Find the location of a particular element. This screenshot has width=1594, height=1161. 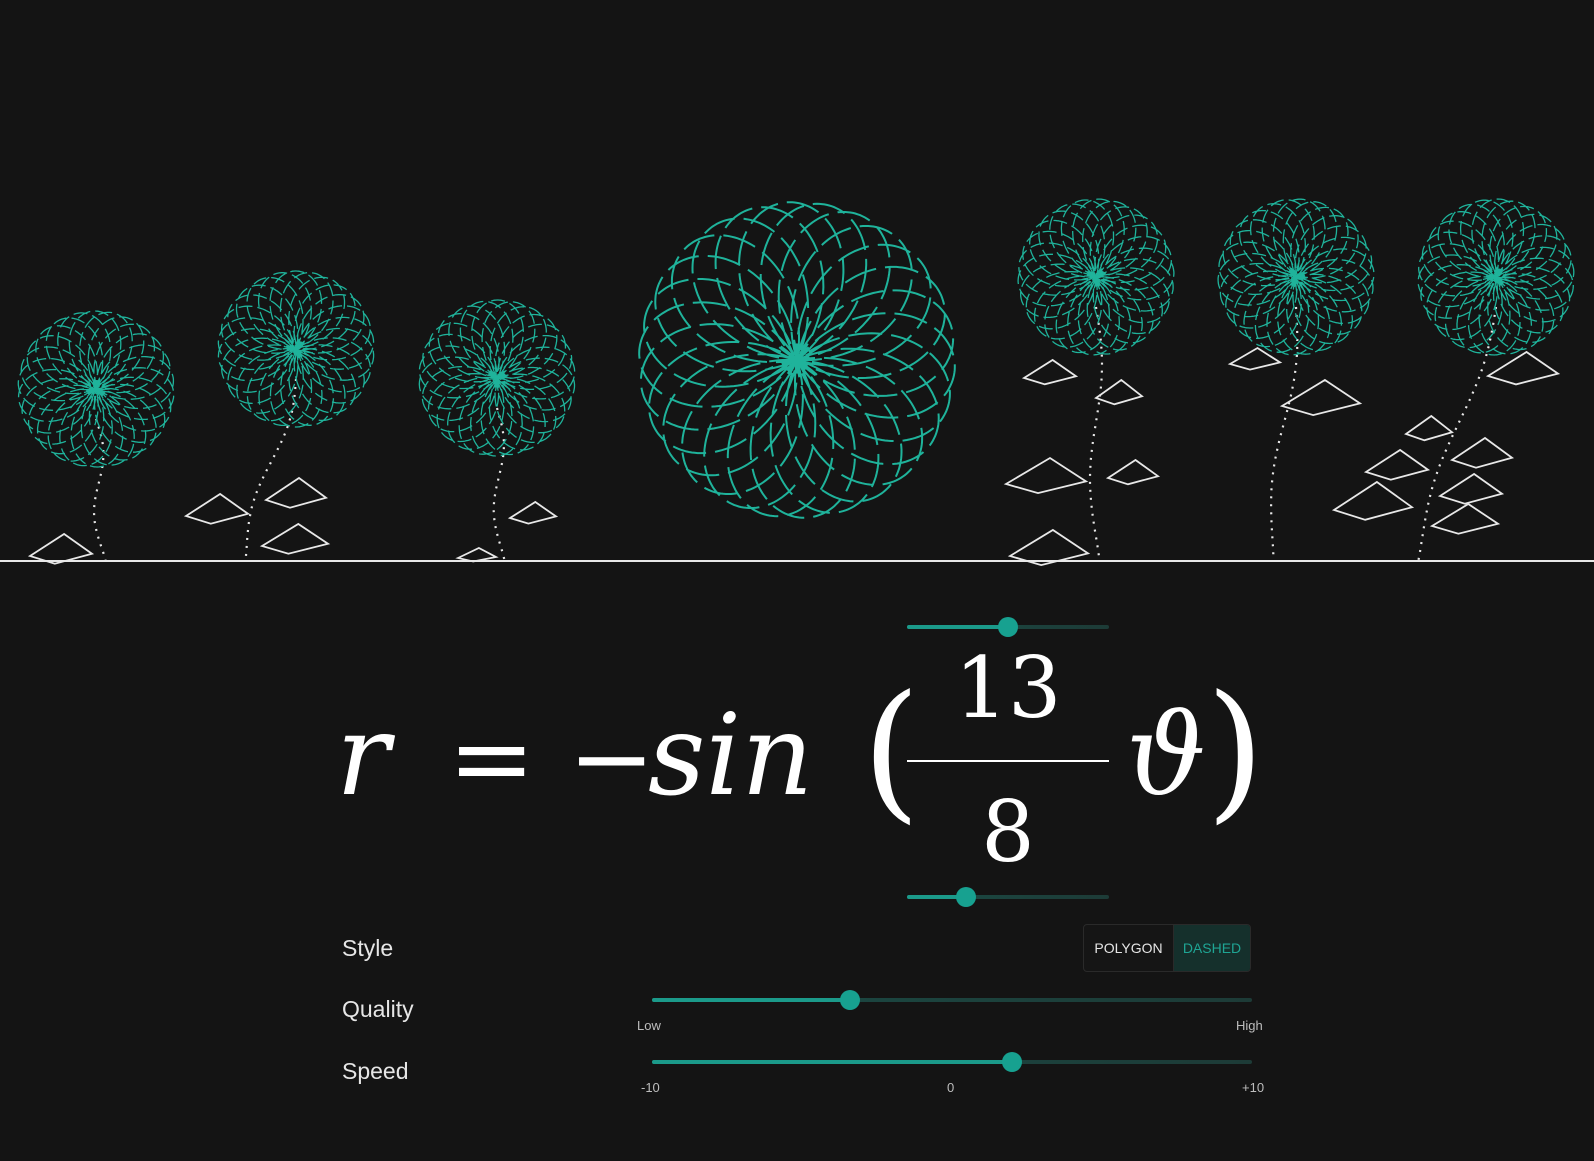

quality-max-label: High is located at coordinates (1249, 1025).